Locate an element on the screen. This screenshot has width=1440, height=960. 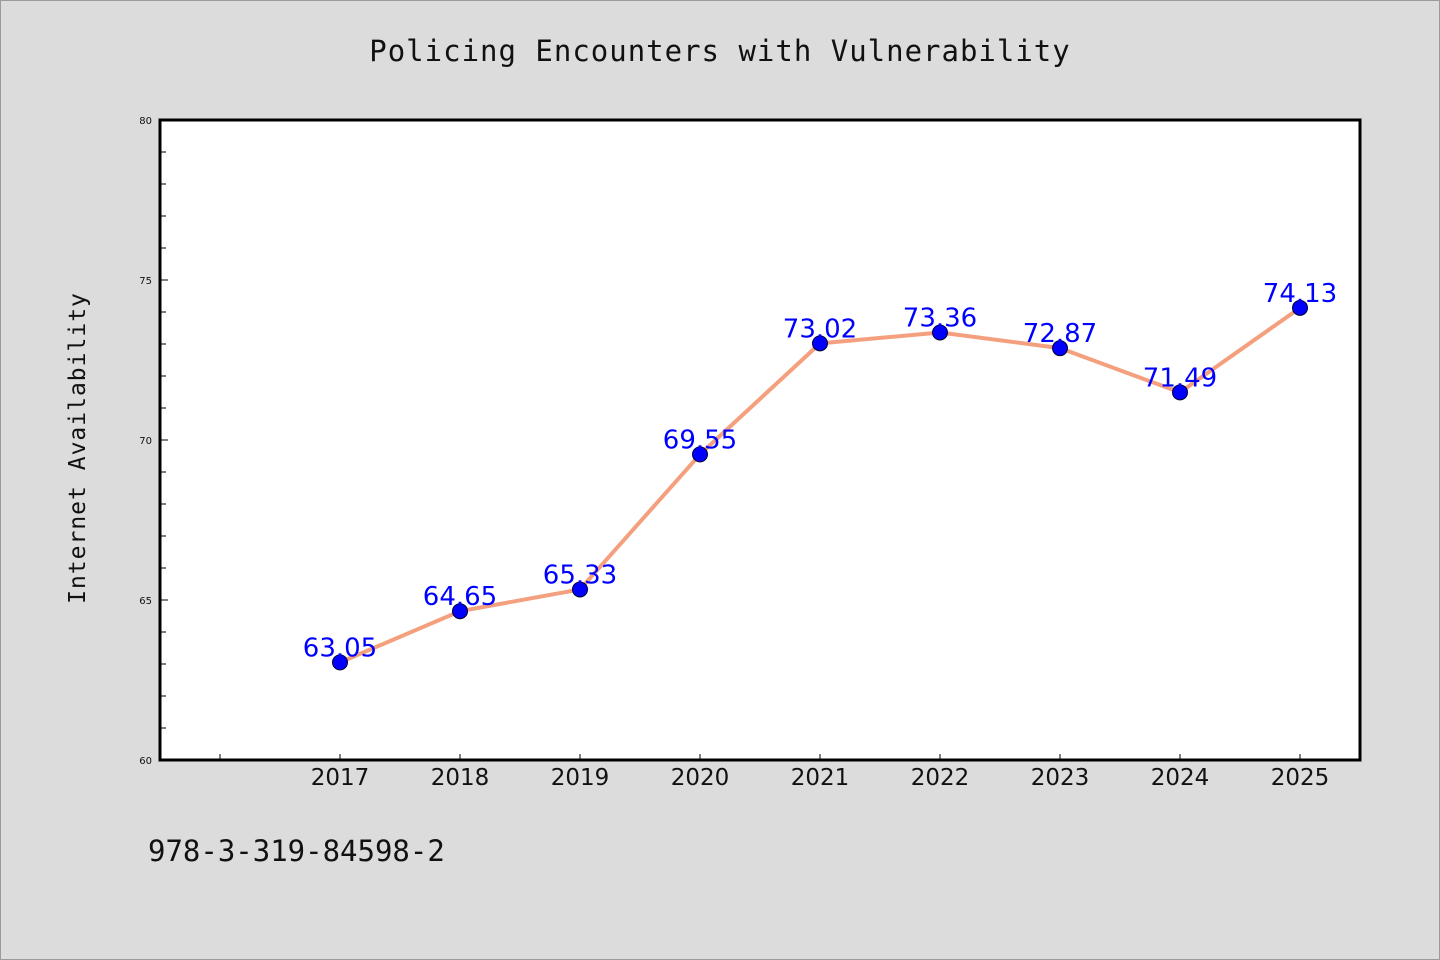
x-tick-label: 2017 is located at coordinates (340, 778).